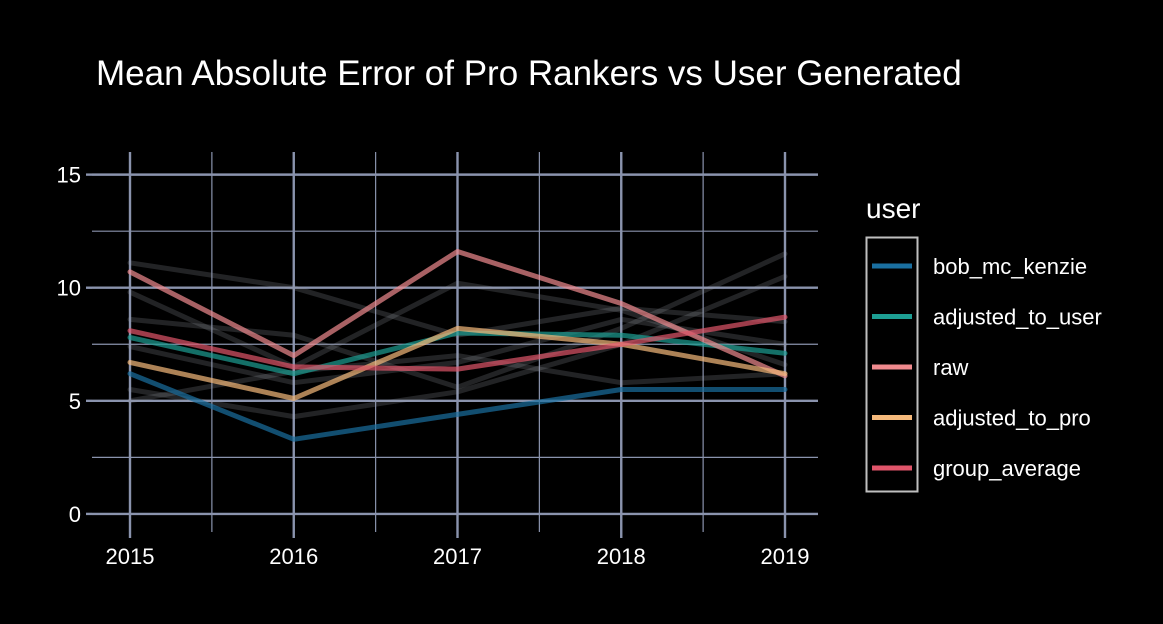 This screenshot has width=1163, height=624. I want to click on legend-key-box, so click(892, 364).